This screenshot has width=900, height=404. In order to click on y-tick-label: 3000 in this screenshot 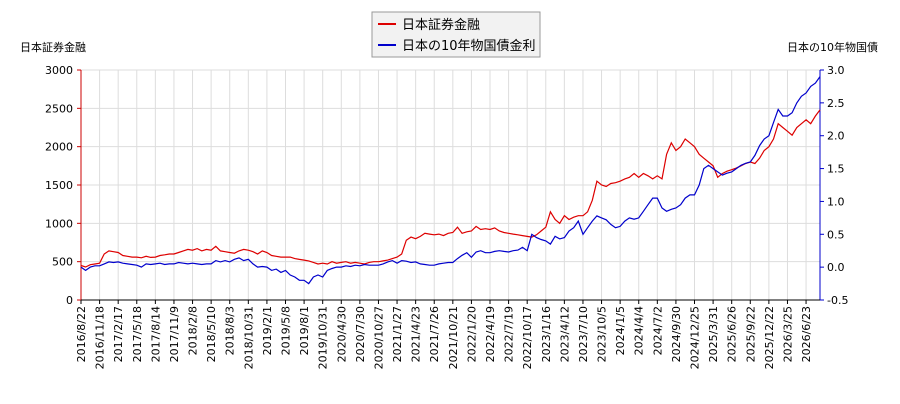, I will do `click(59, 70)`.